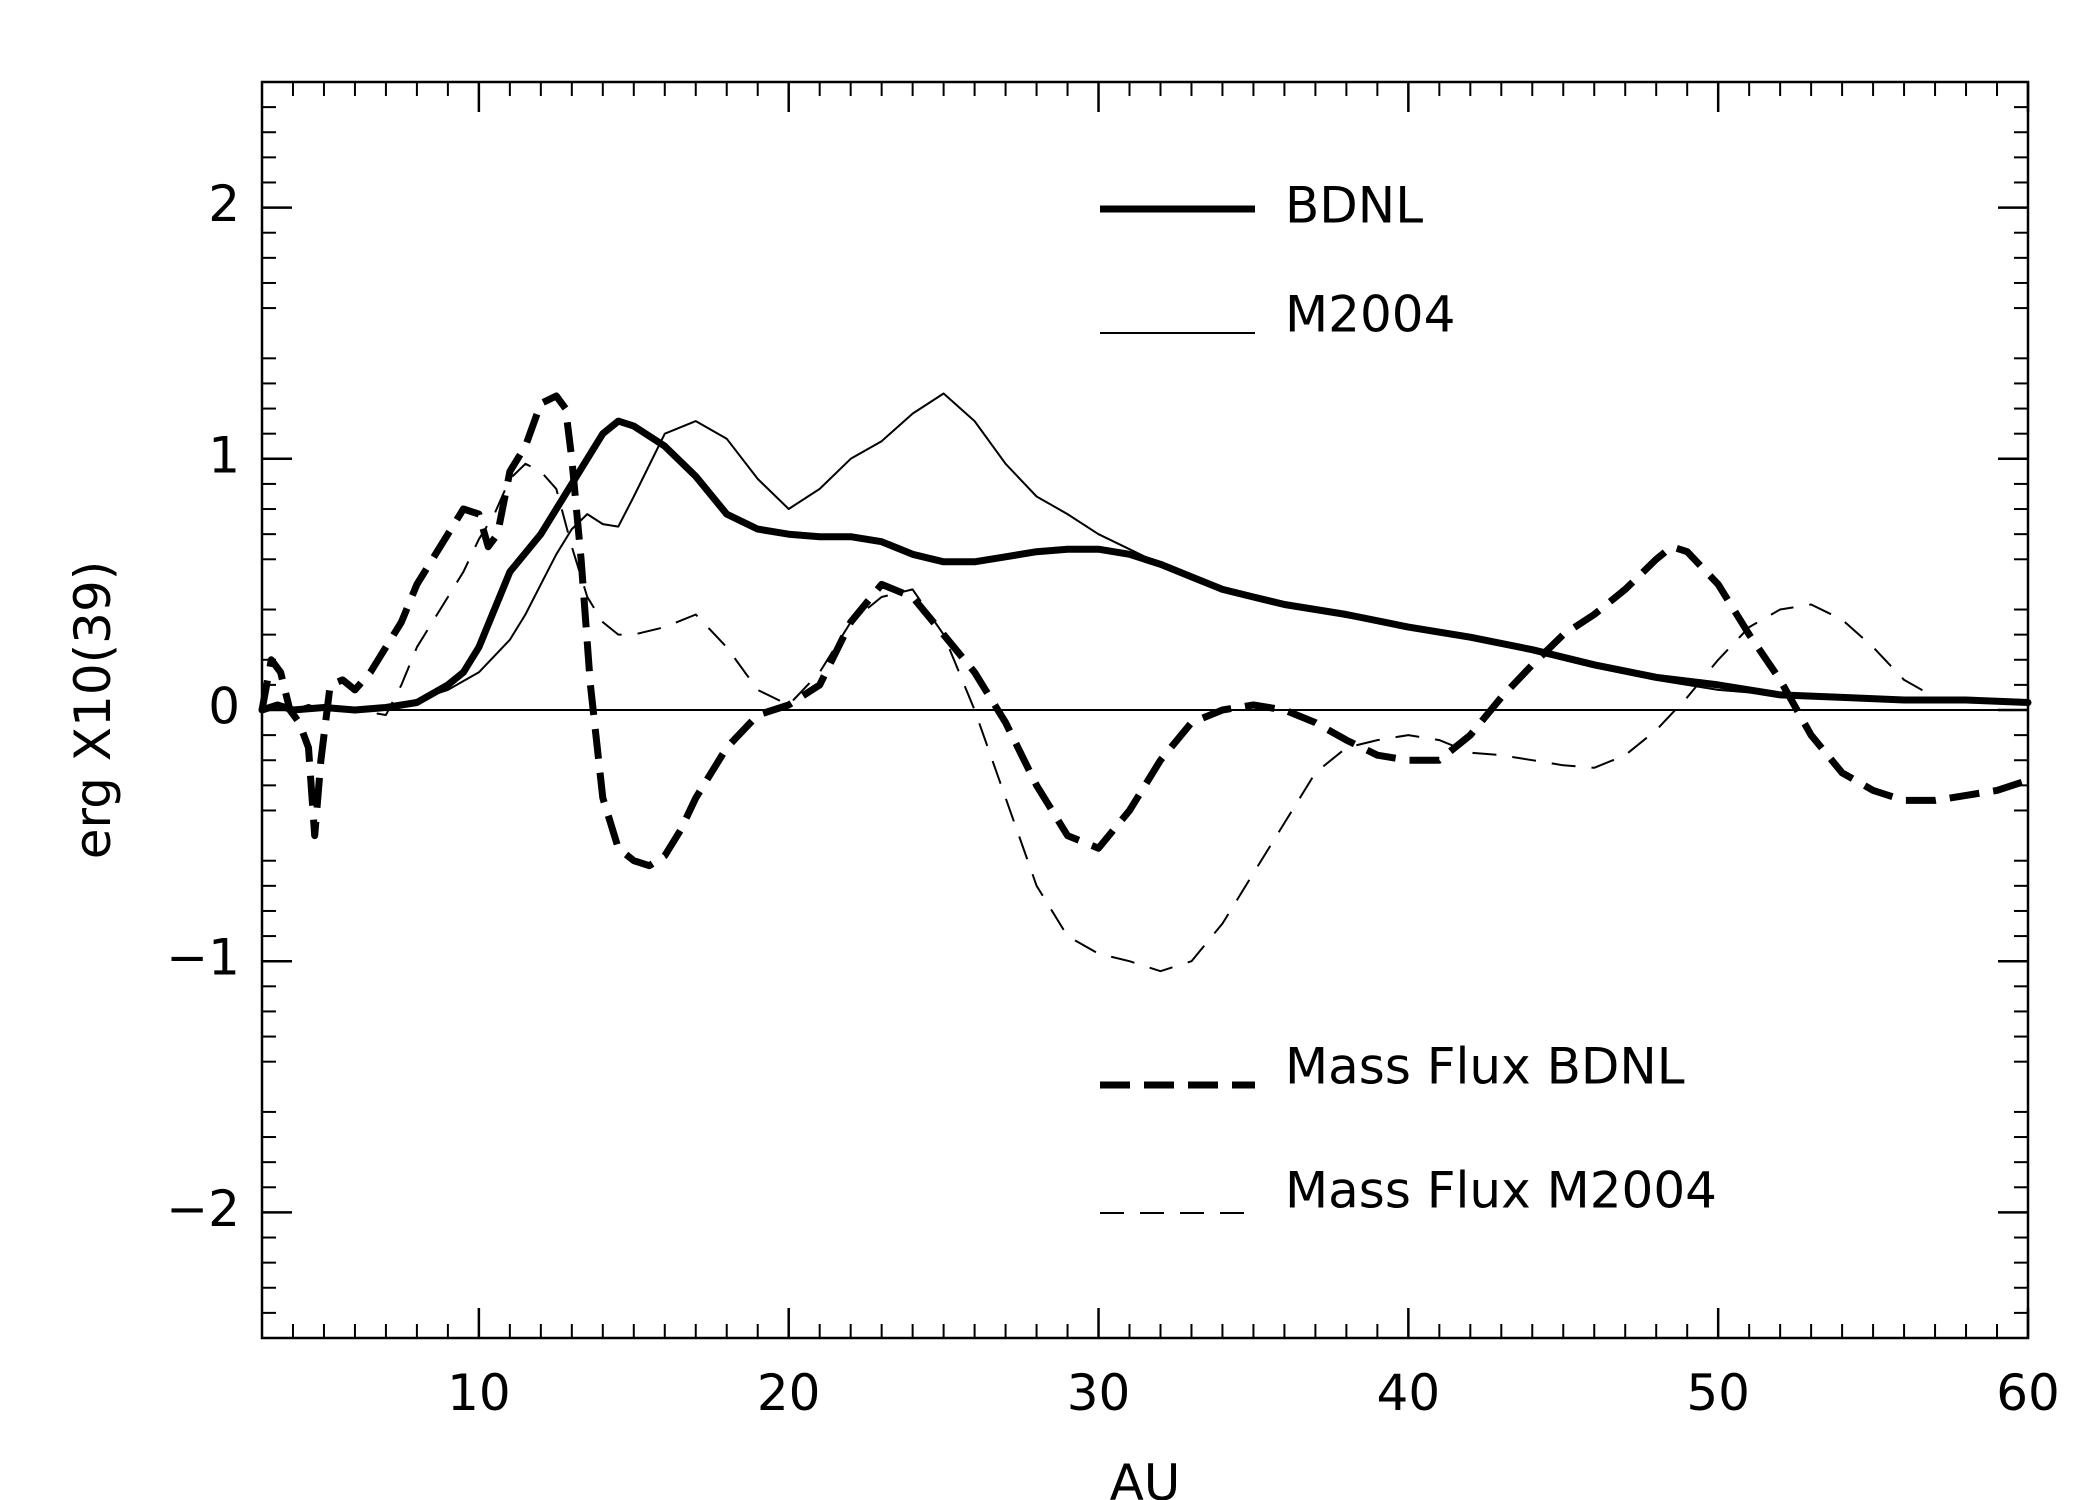 The width and height of the screenshot is (2100, 1500). I want to click on y-axis-label: erg X10(39), so click(93, 710).